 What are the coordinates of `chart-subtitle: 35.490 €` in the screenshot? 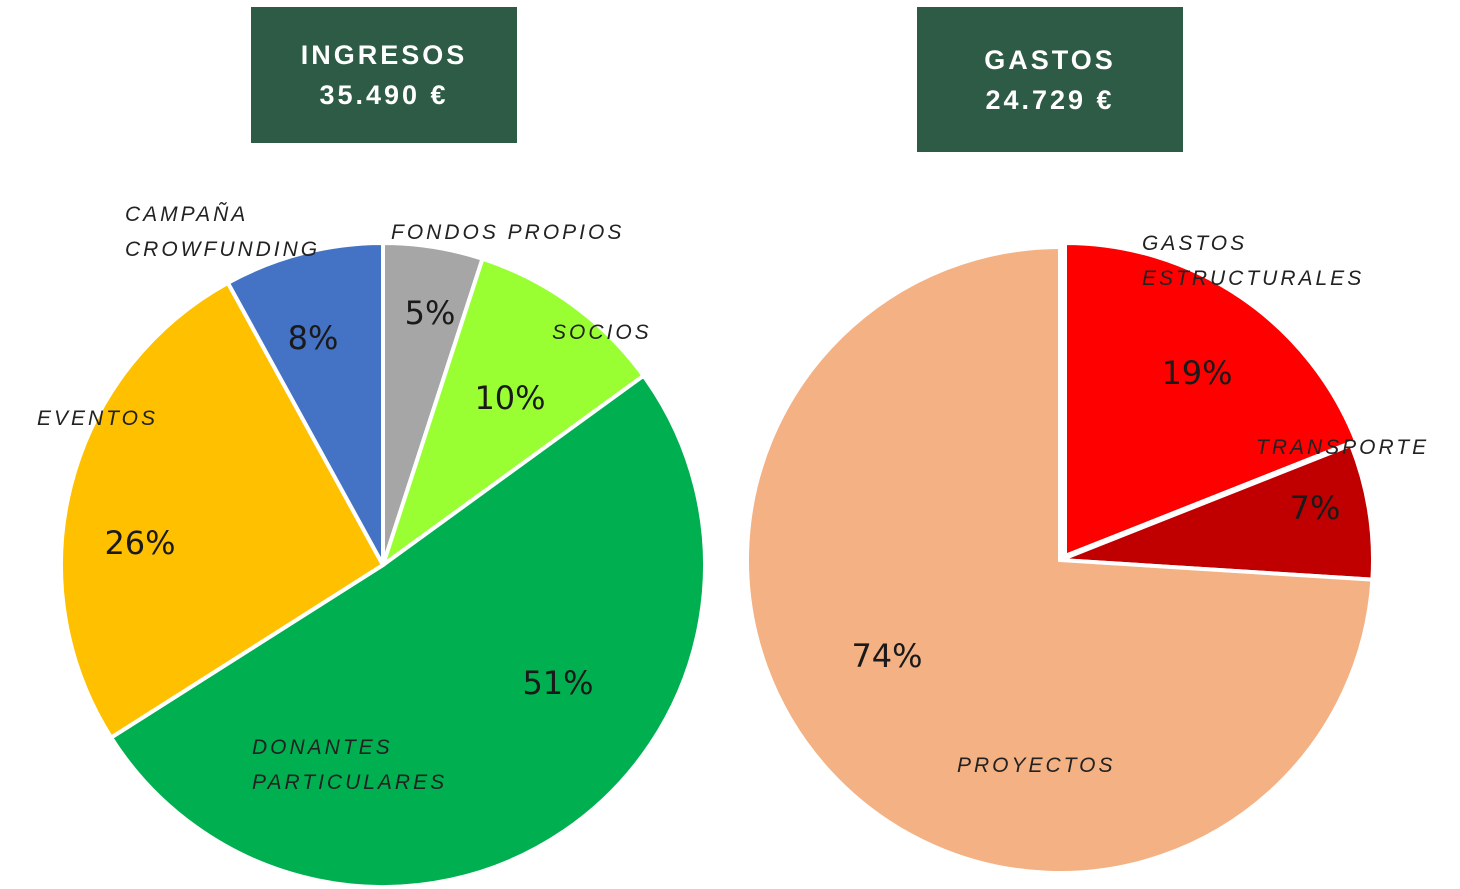 It's located at (384, 95).